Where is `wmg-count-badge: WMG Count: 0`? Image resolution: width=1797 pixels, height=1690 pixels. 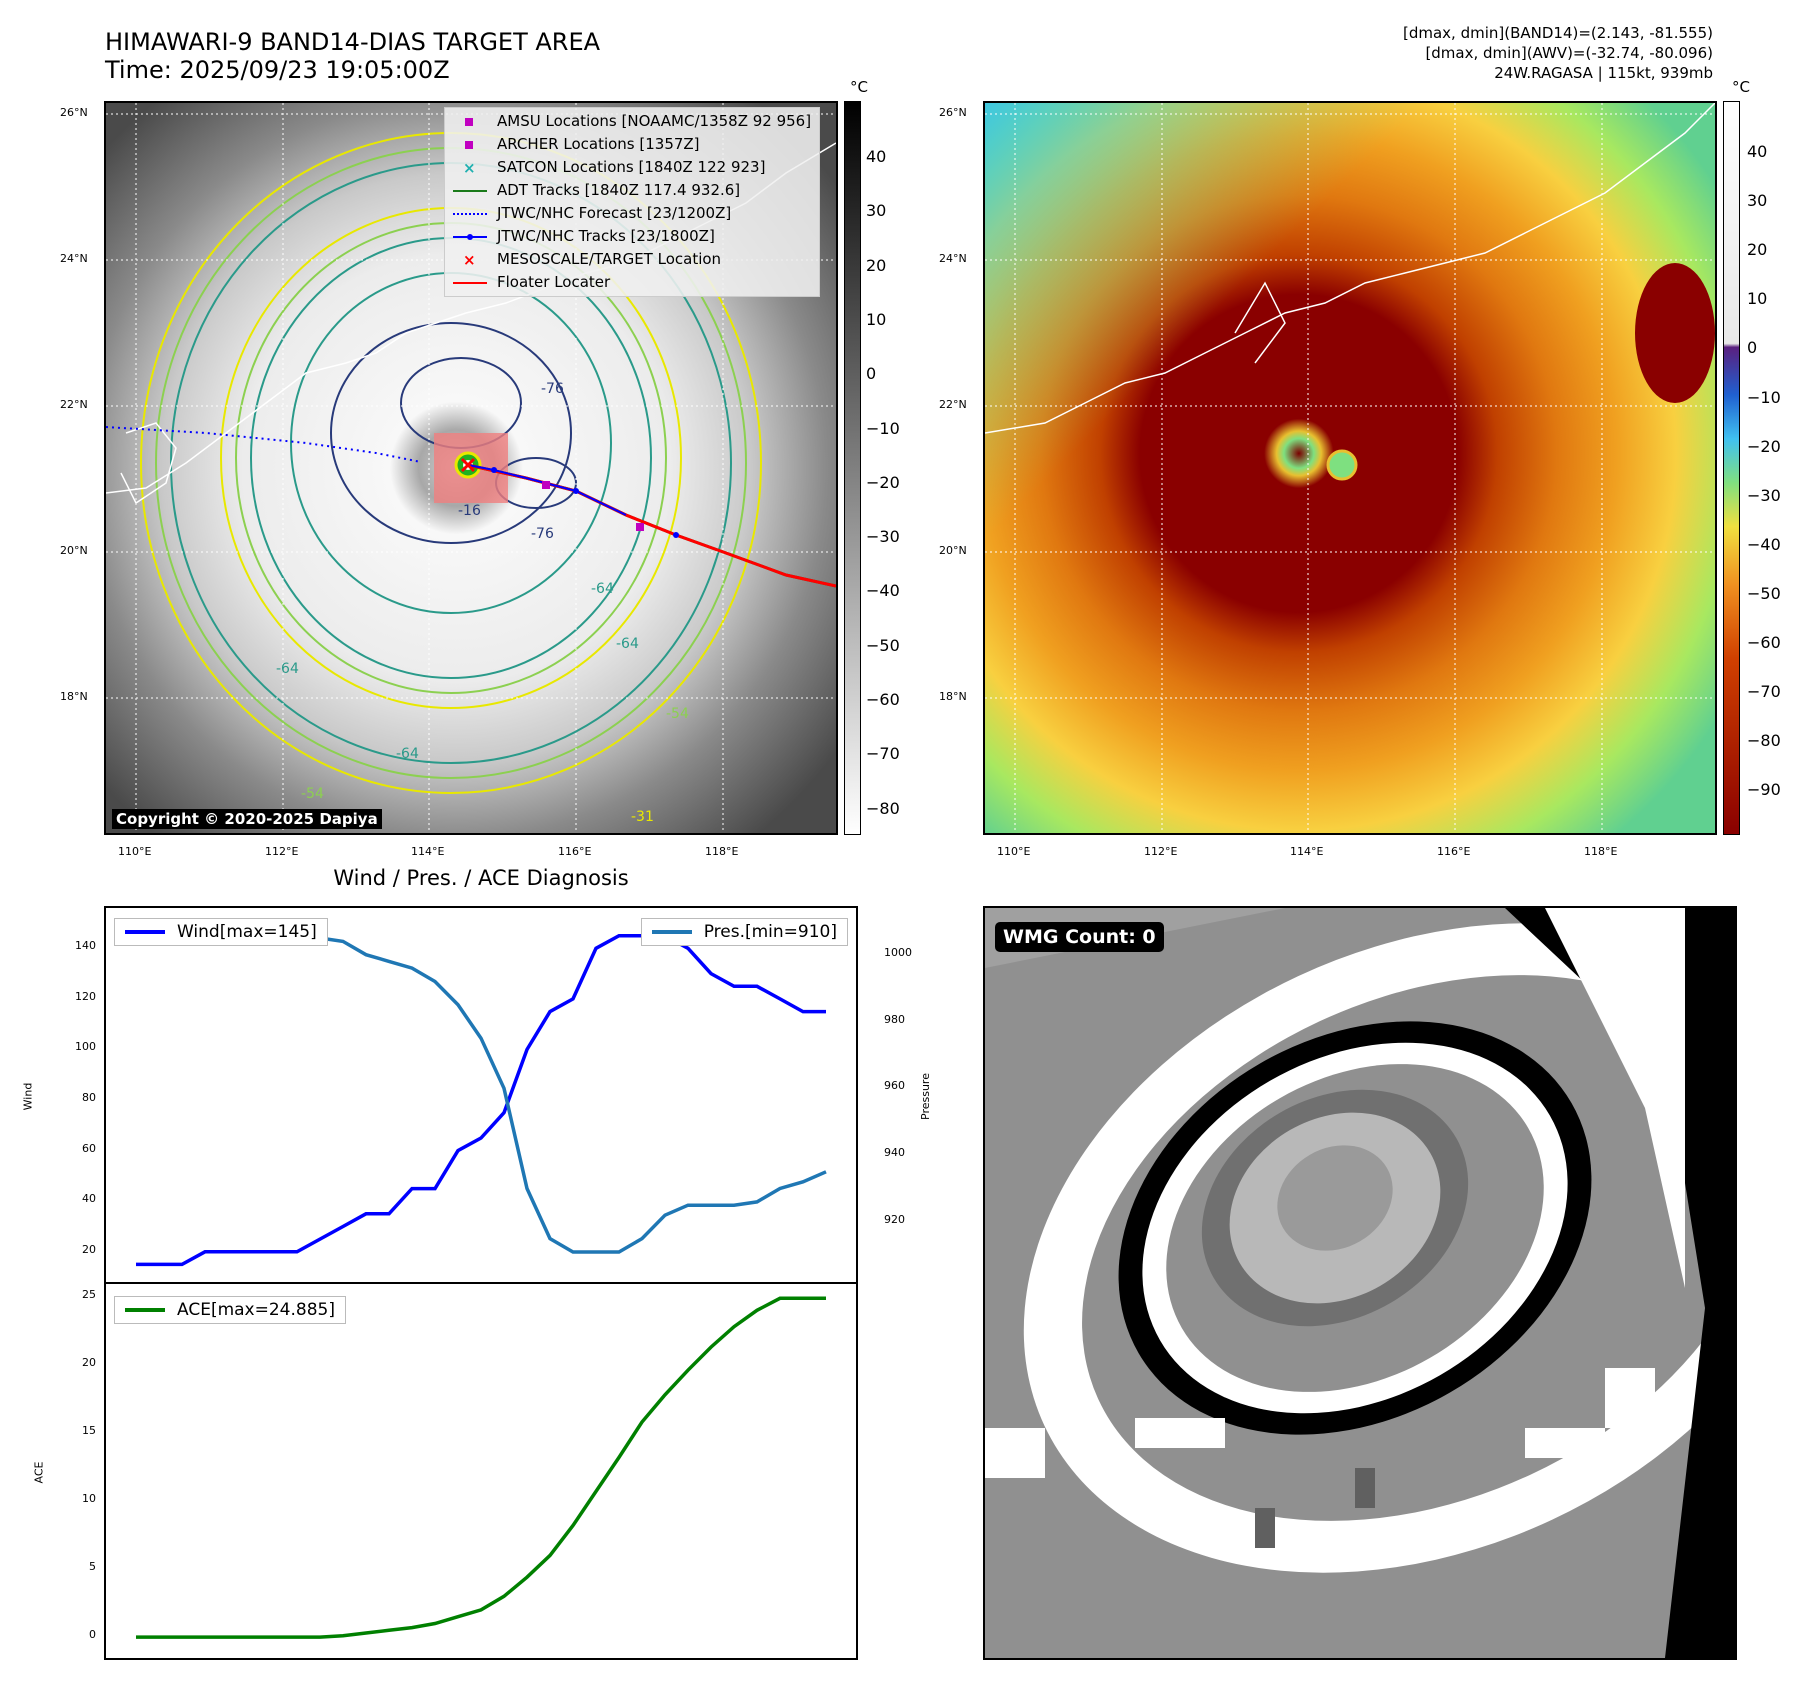 wmg-count-badge: WMG Count: 0 is located at coordinates (1079, 937).